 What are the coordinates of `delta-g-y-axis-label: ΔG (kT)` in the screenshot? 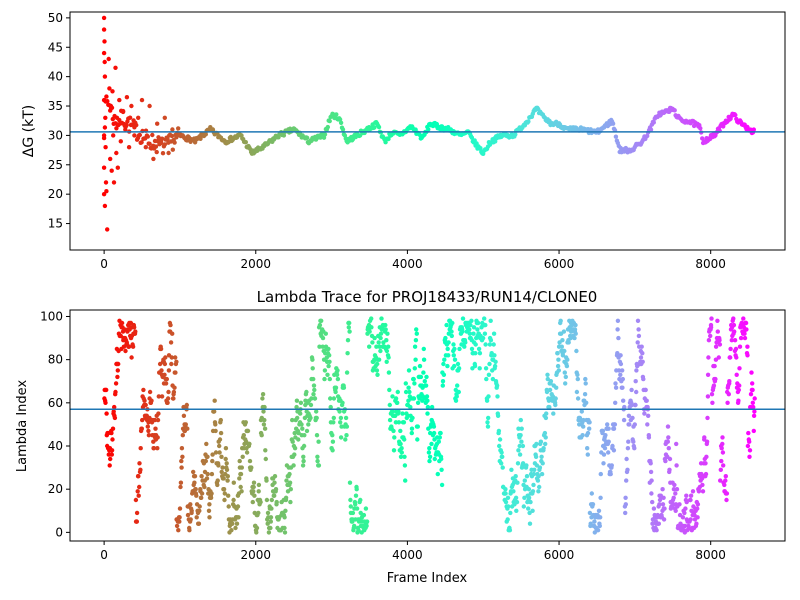 It's located at (29, 131).